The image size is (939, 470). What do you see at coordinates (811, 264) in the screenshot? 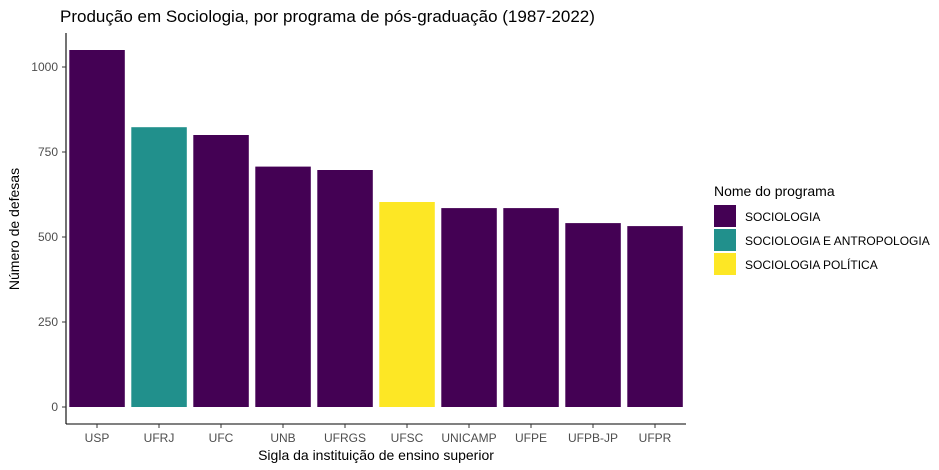
I see `legend-label: SOCIOLOGIA POLÍTICA` at bounding box center [811, 264].